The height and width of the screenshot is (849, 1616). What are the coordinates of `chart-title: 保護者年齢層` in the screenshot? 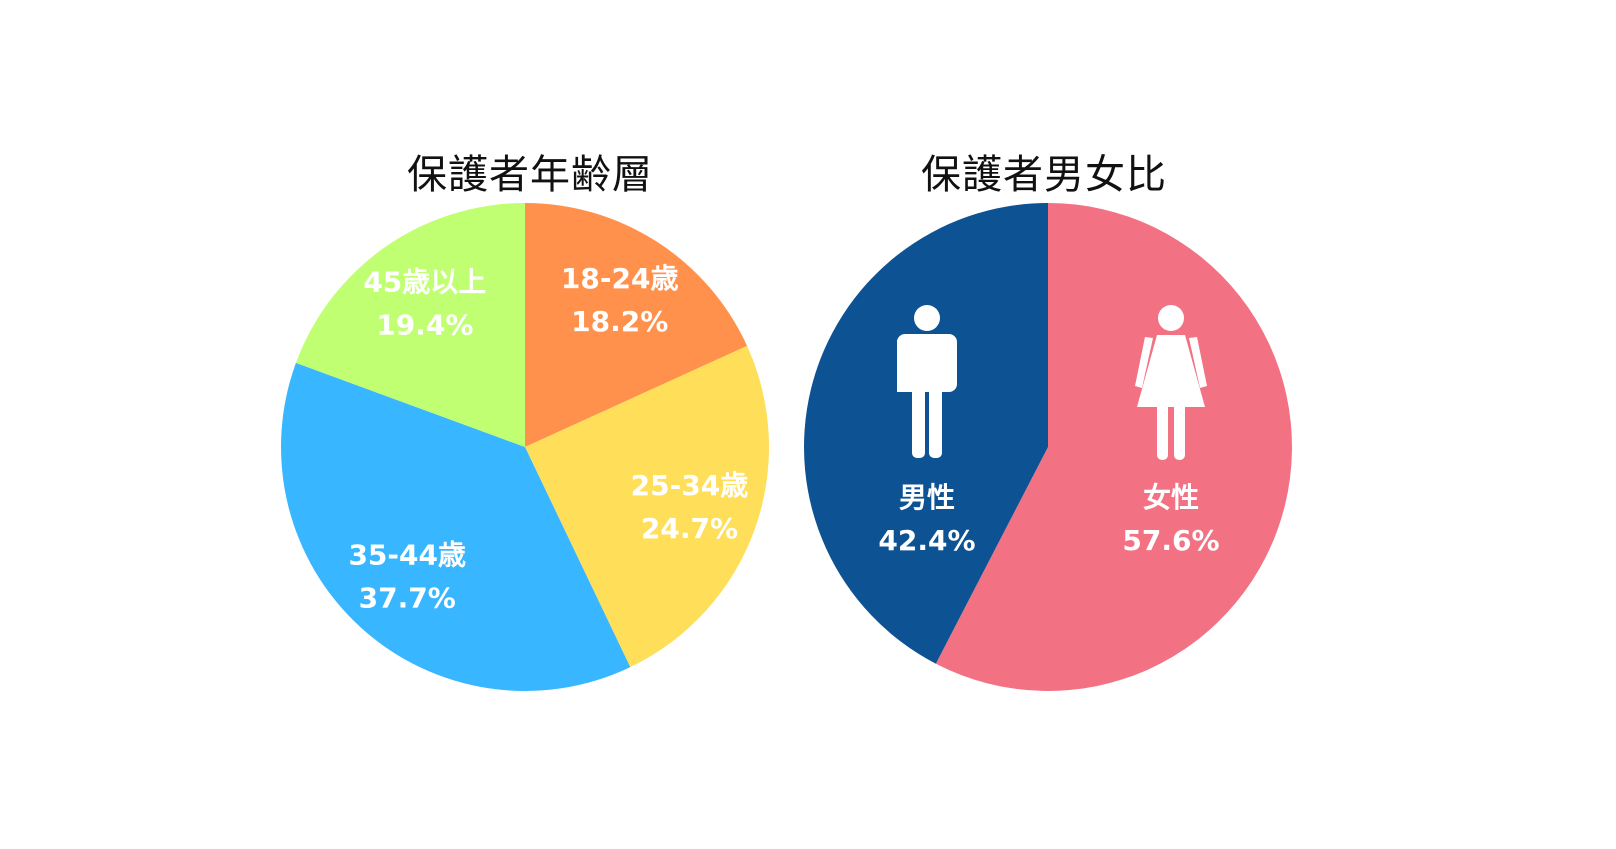 It's located at (530, 175).